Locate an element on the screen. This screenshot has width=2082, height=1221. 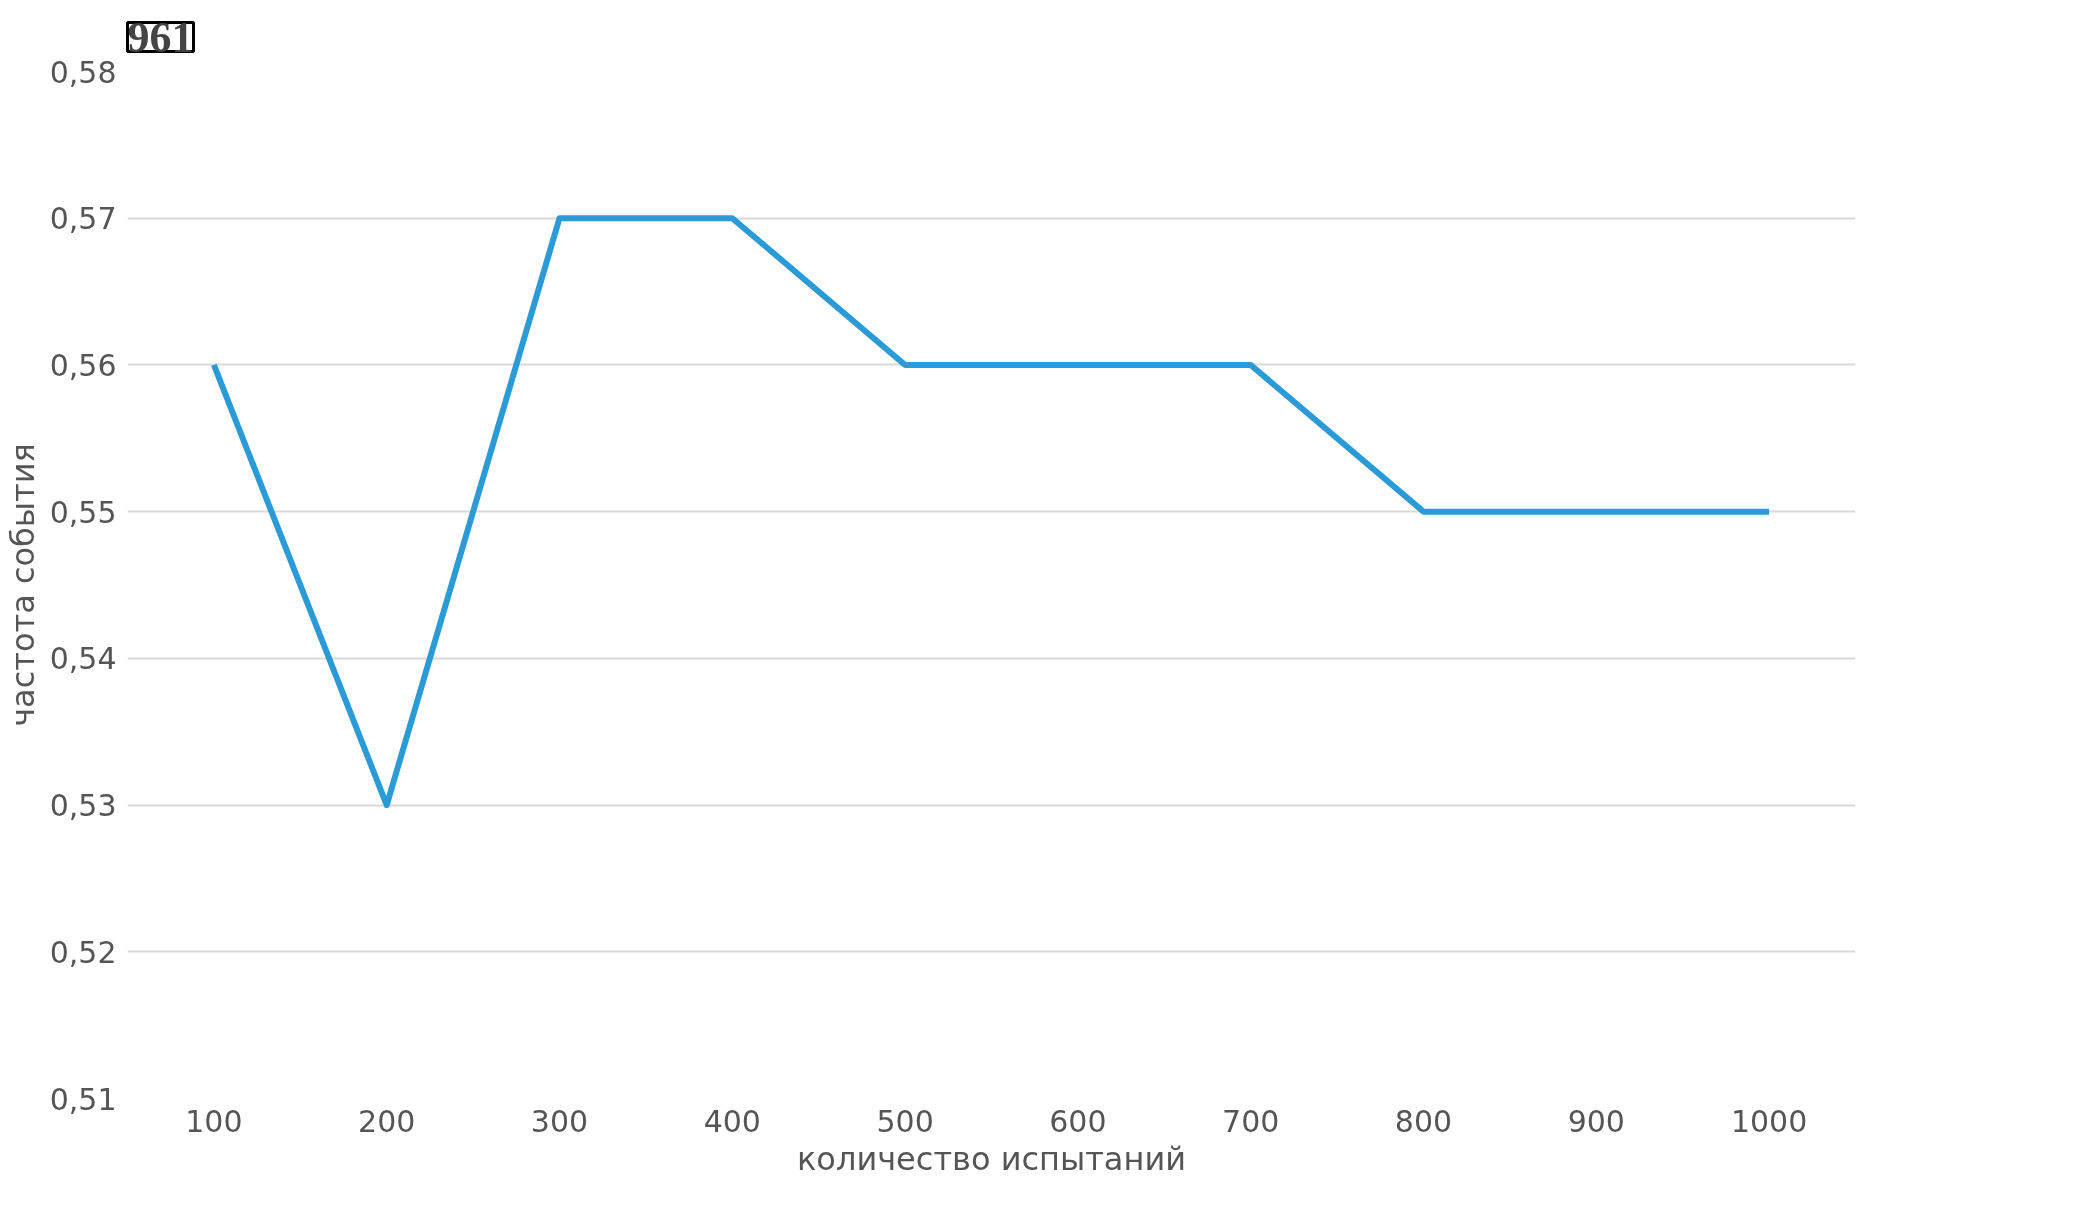
x-tick-label: 700 is located at coordinates (1251, 1121).